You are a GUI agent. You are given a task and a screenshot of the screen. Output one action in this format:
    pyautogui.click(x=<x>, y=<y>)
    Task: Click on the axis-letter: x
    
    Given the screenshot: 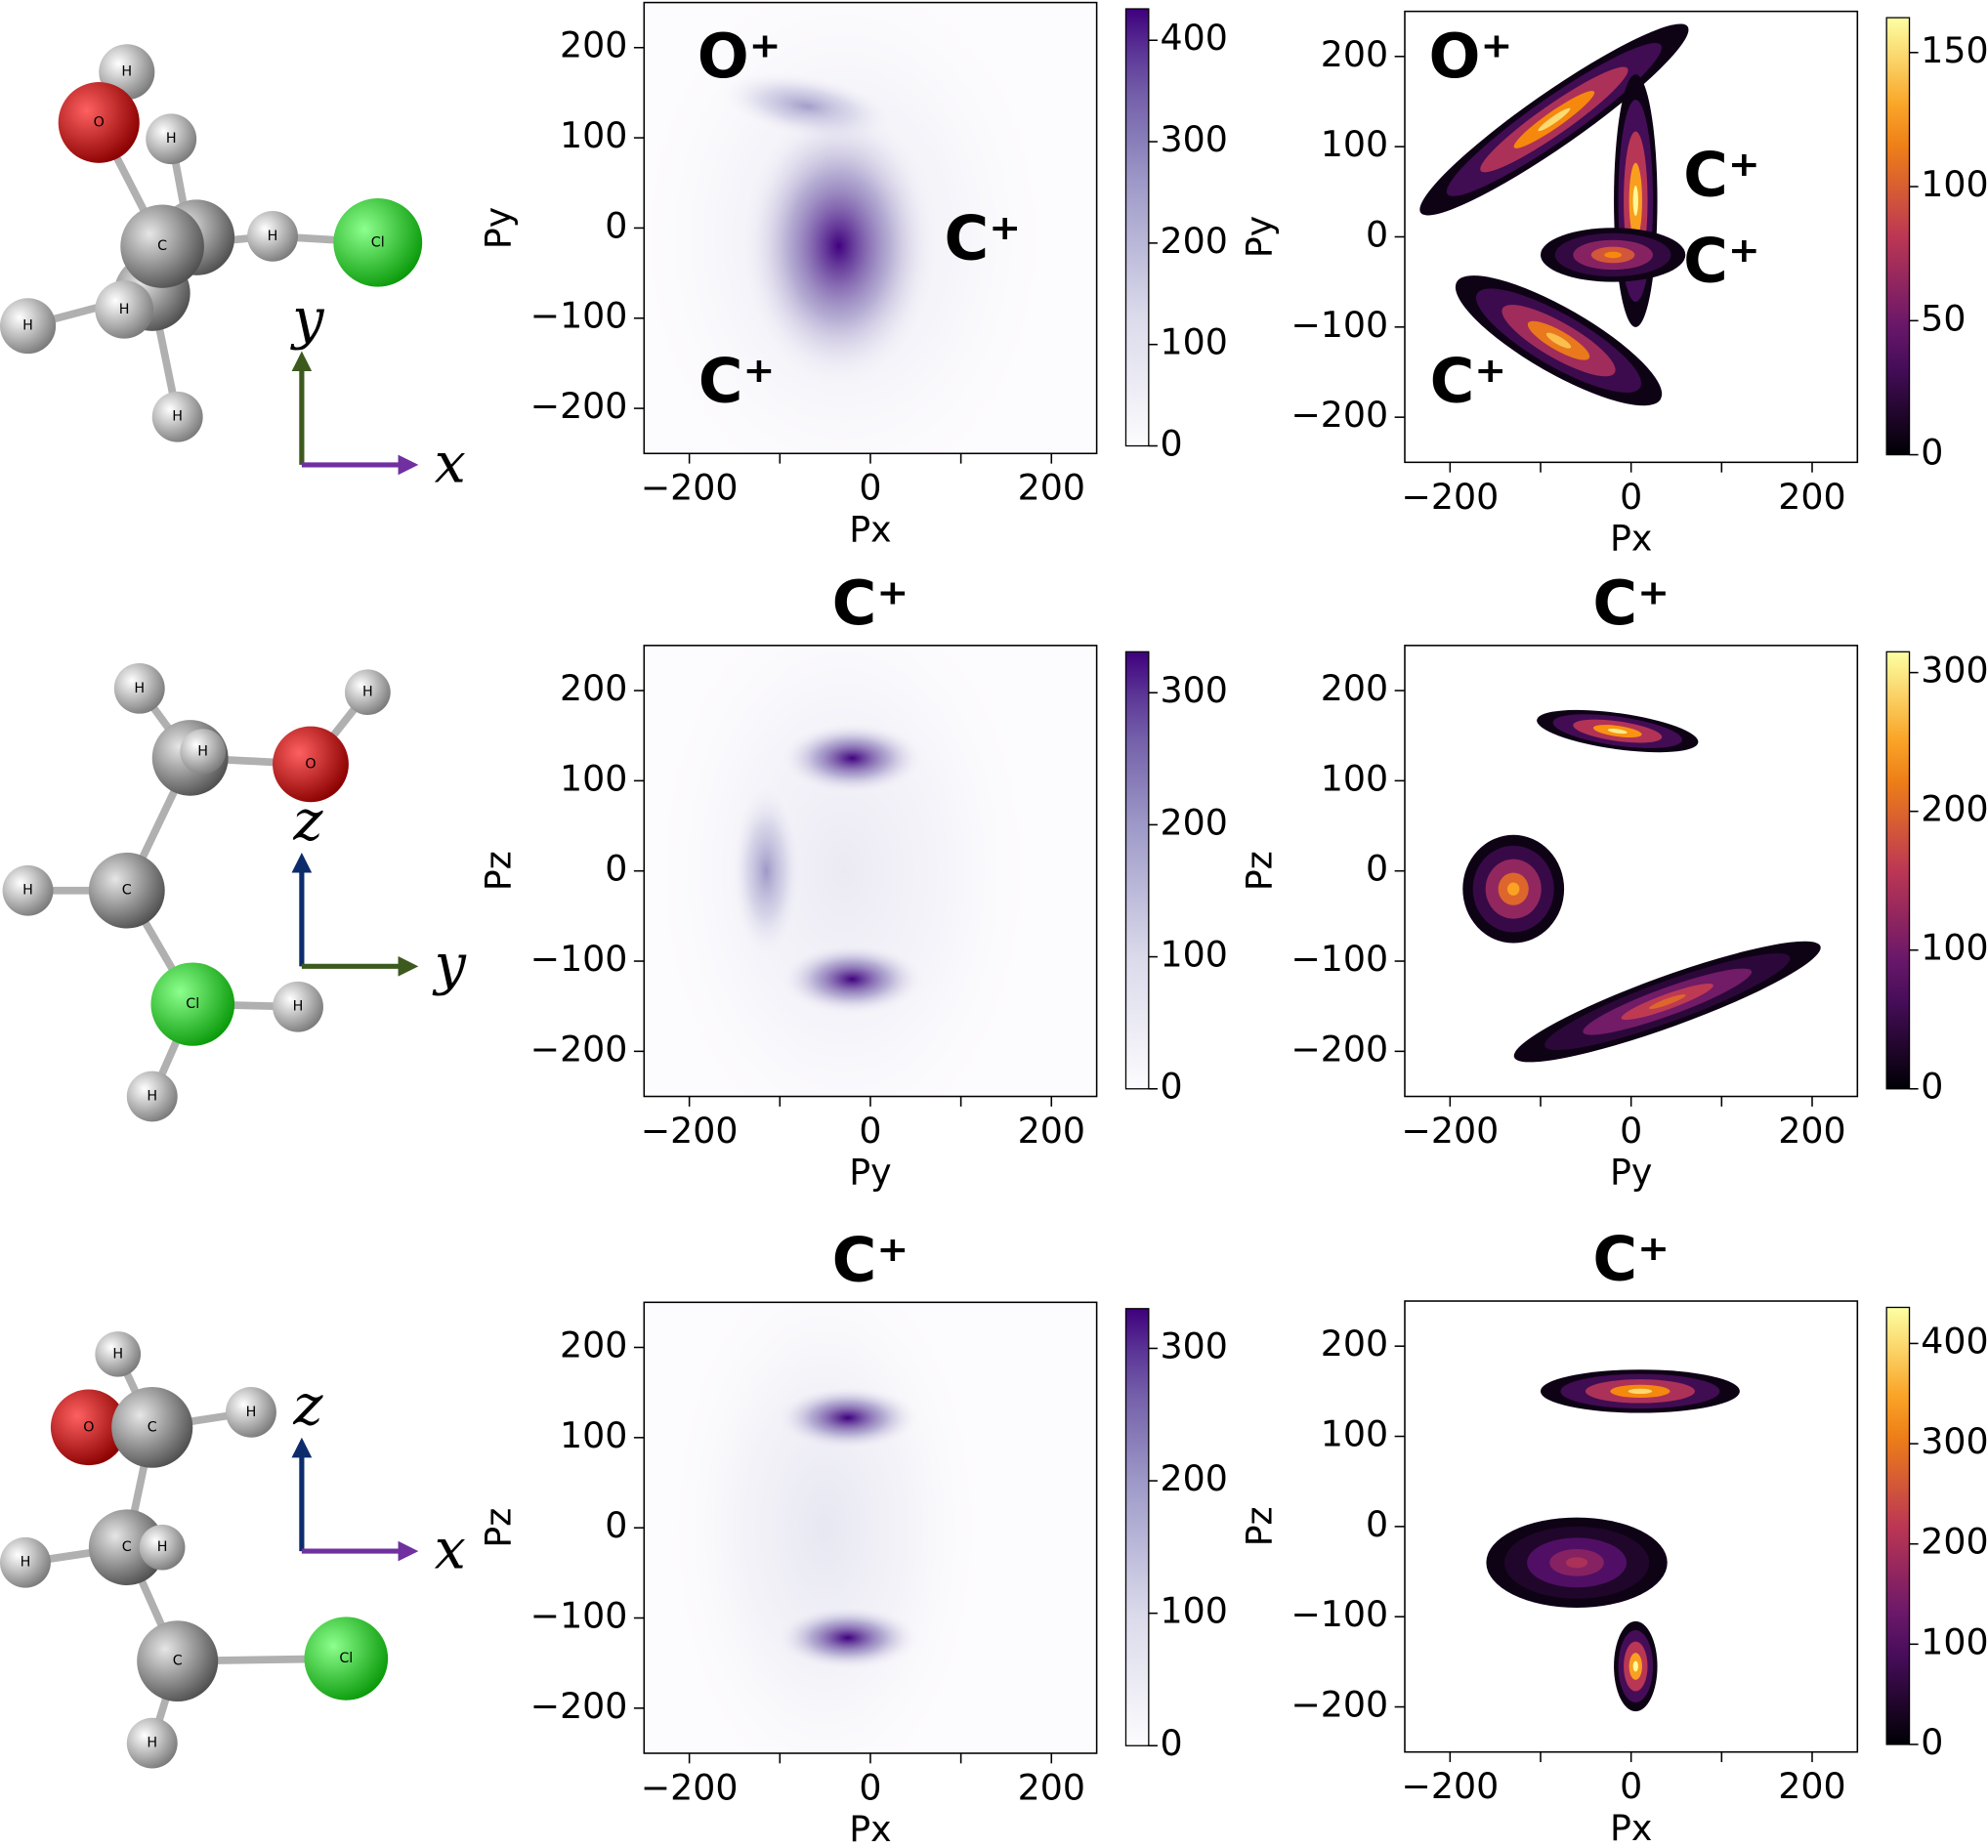 What is the action you would take?
    pyautogui.click(x=450, y=464)
    